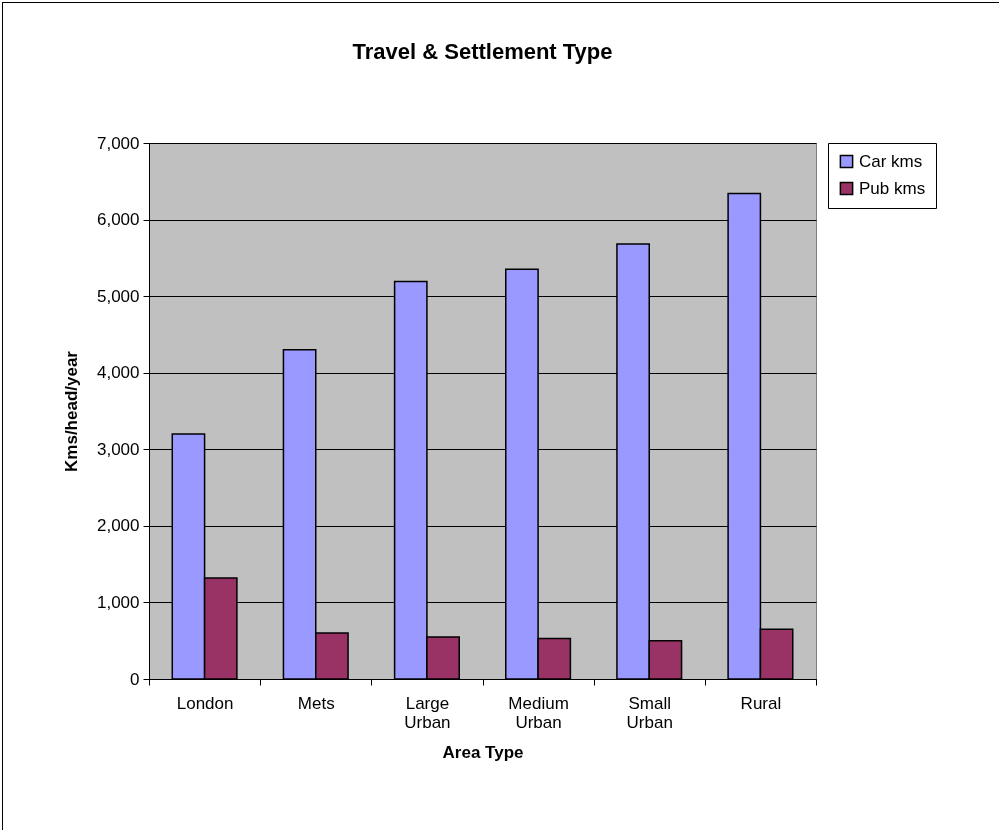  What do you see at coordinates (205, 703) in the screenshot?
I see `x-tick-label: London` at bounding box center [205, 703].